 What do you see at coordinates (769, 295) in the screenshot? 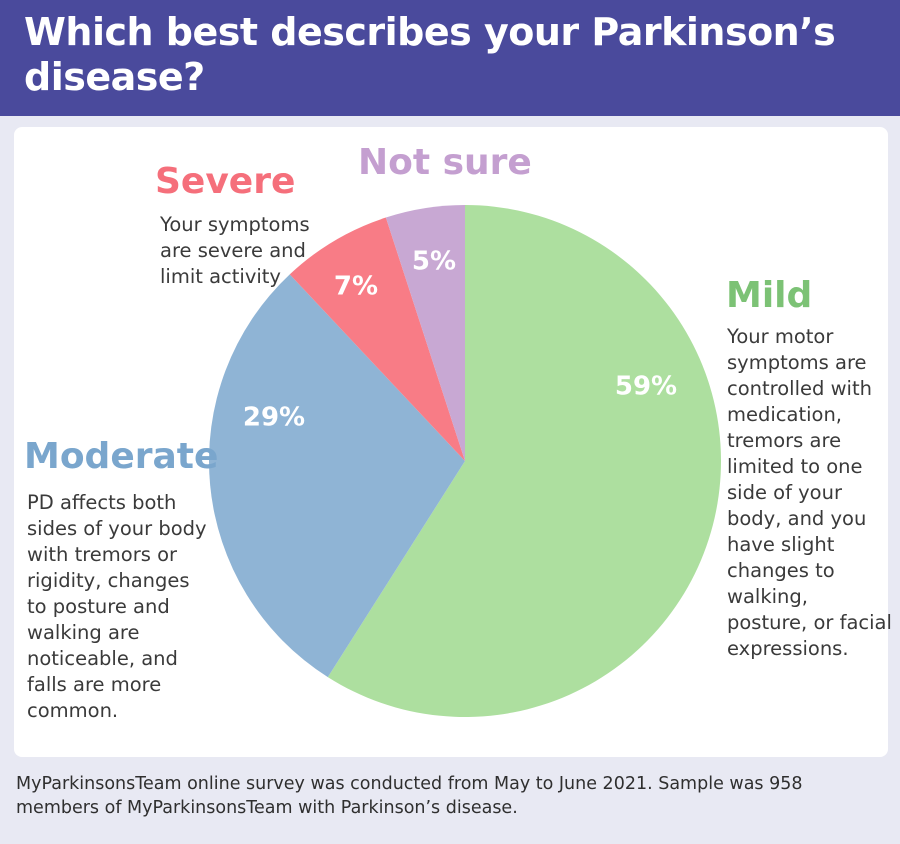
I see `legend-label-mild: Mild` at bounding box center [769, 295].